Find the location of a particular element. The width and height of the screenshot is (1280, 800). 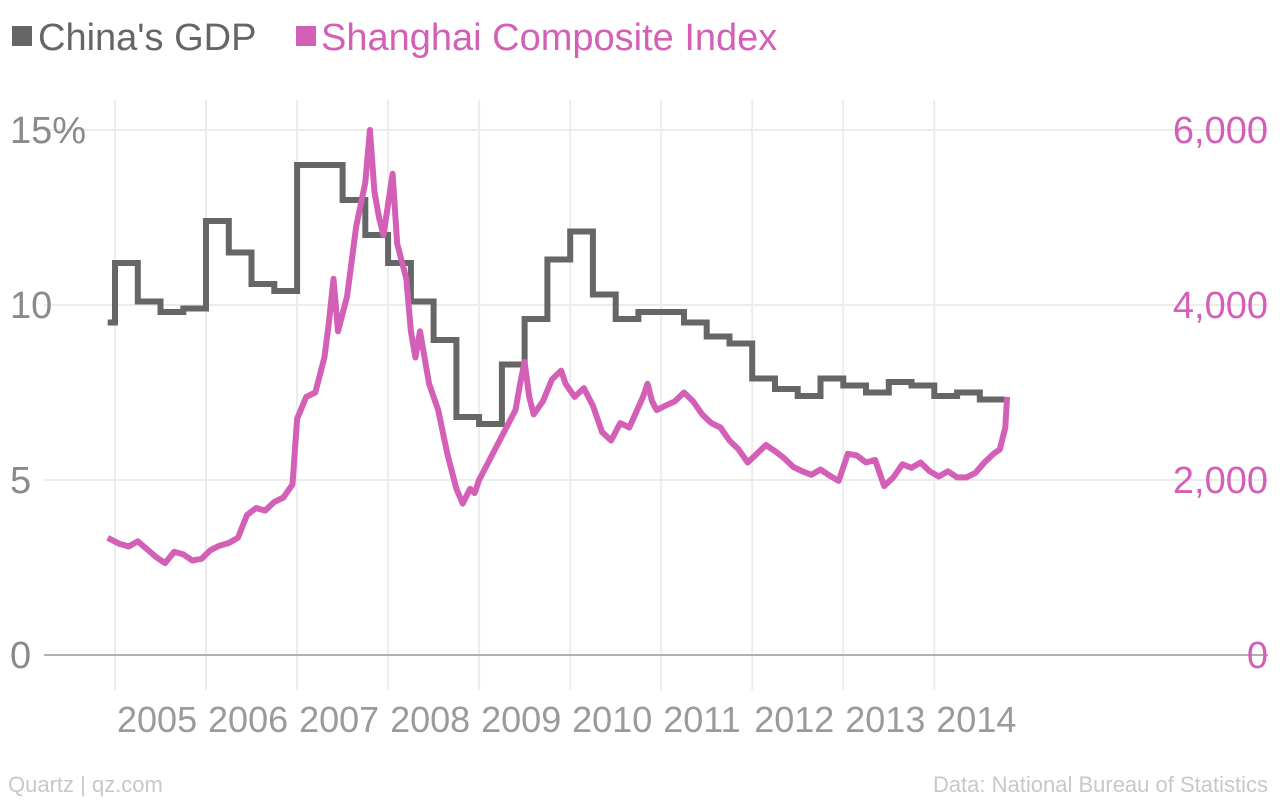

footer-source-right: Data: National Bureau of Statistics is located at coordinates (1100, 784).